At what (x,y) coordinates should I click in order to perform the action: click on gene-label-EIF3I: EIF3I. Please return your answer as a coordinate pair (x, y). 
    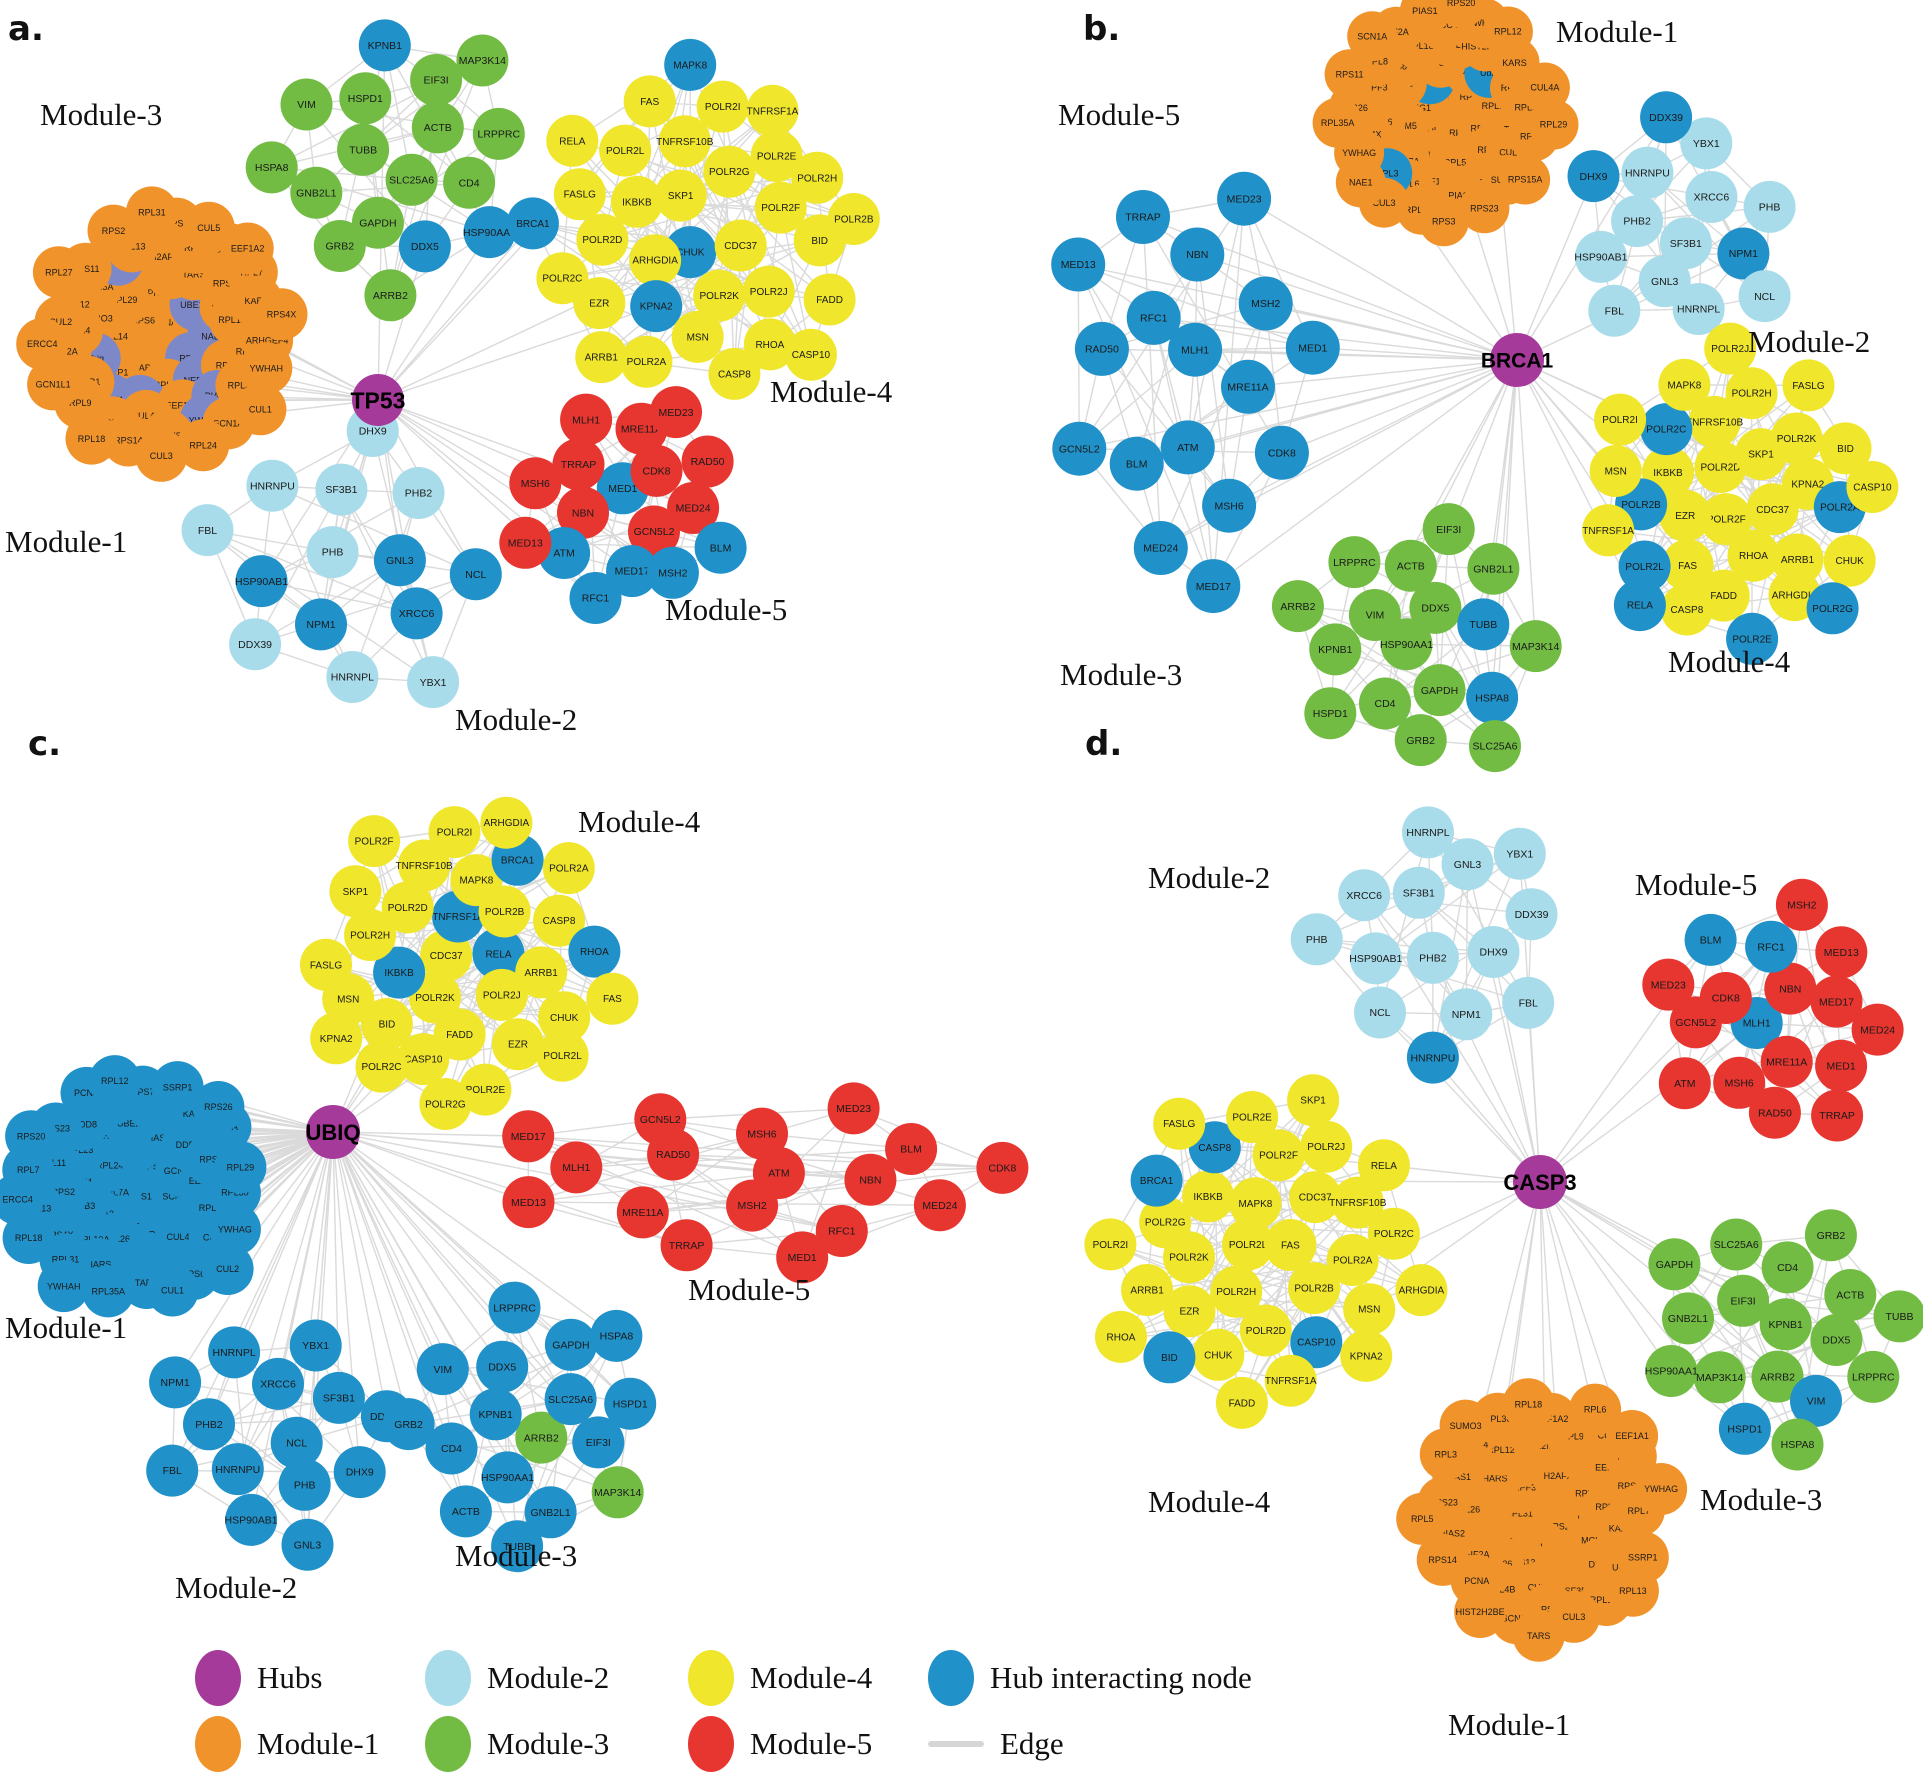
    Looking at the image, I should click on (436, 81).